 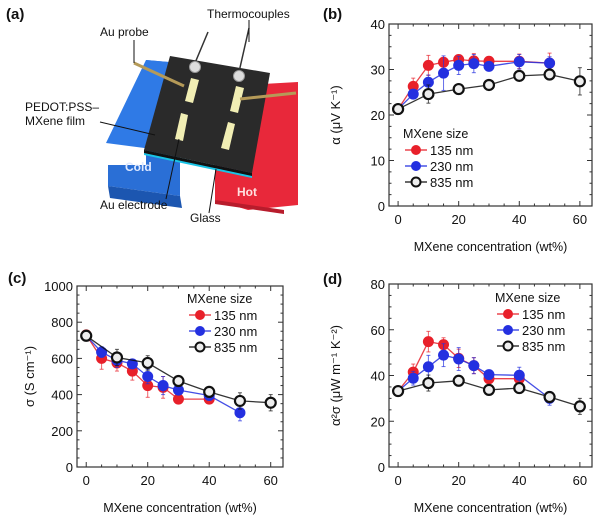 What do you see at coordinates (138, 167) in the screenshot?
I see `label-cold: Cold` at bounding box center [138, 167].